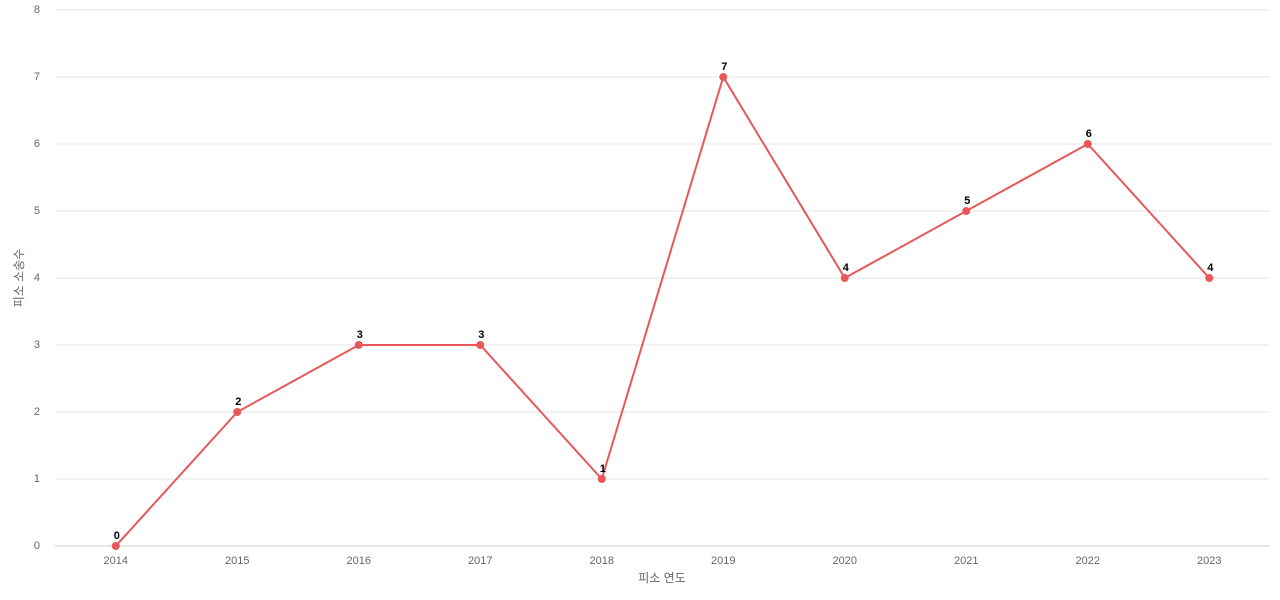 Image resolution: width=1280 pixels, height=600 pixels. I want to click on x-tick-label: 2022, so click(1088, 561).